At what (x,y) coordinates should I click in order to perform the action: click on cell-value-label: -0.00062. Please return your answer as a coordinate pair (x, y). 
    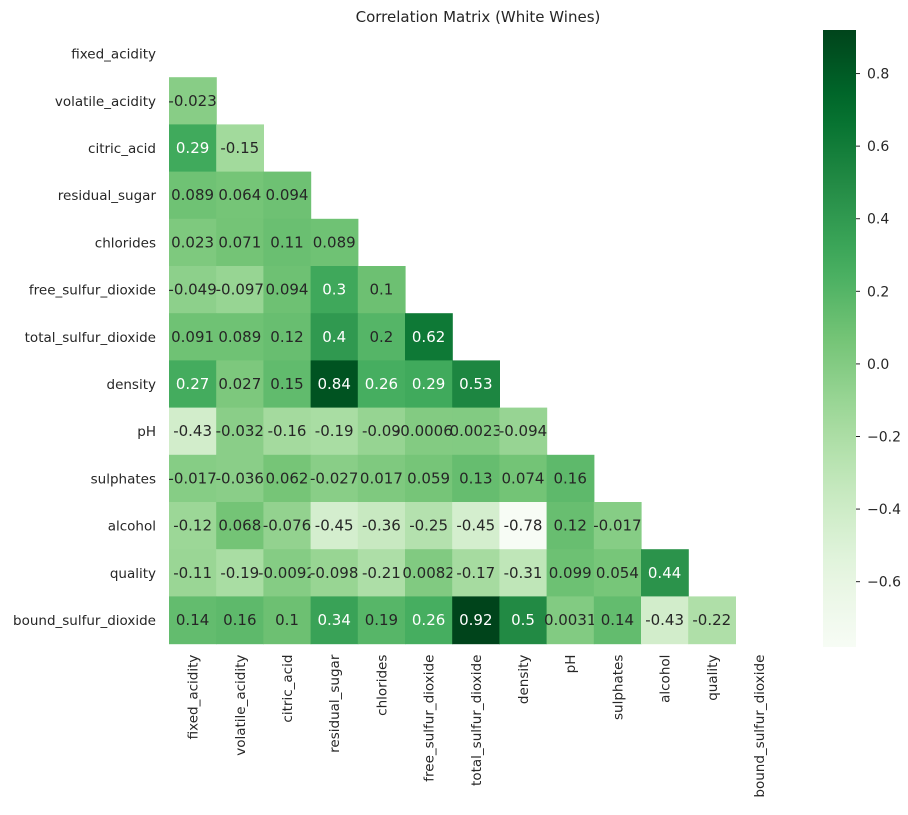
    Looking at the image, I should click on (428, 431).